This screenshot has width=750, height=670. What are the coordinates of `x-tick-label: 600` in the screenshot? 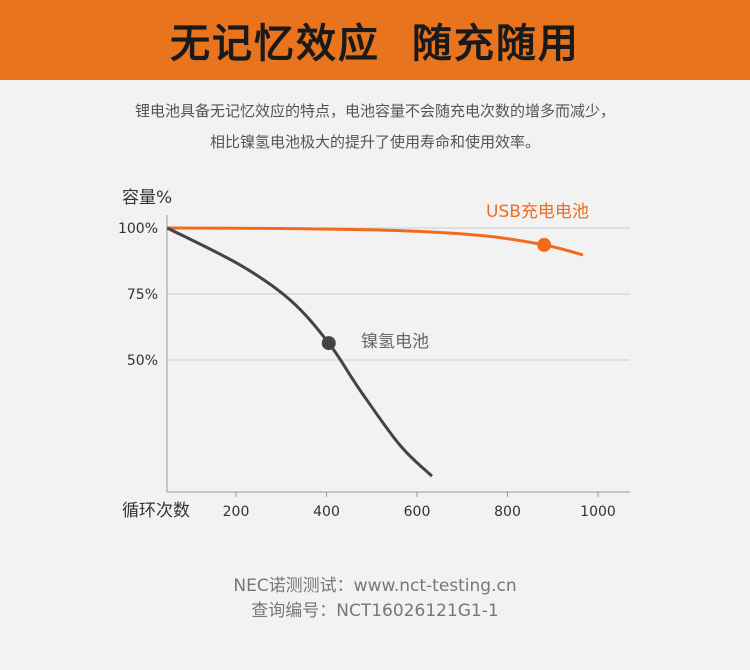 It's located at (417, 512).